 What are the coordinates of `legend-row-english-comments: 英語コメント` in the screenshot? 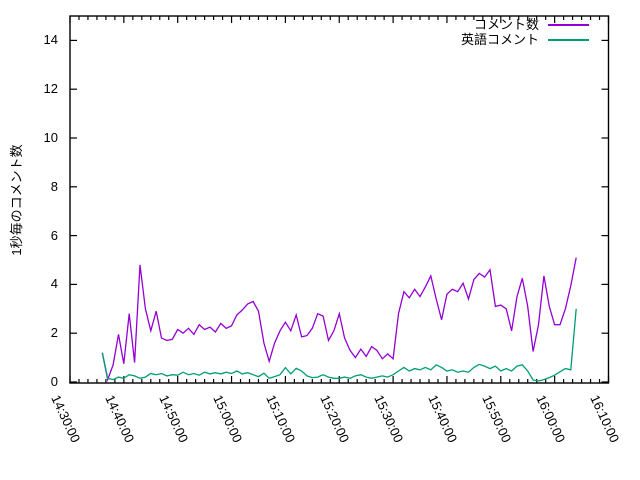 It's located at (525, 39).